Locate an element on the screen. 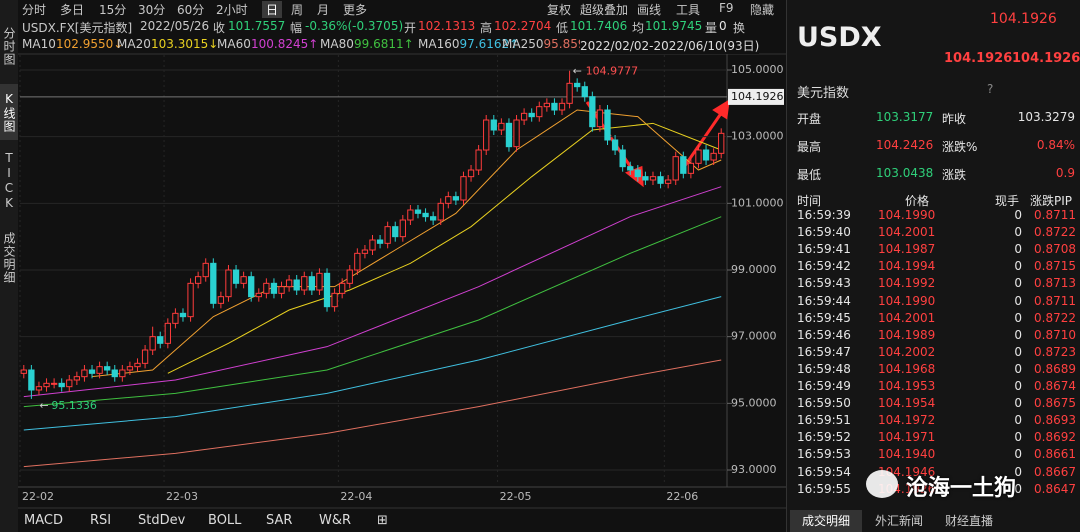 The width and height of the screenshot is (1080, 532). trade-pip: 0.8661 is located at coordinates (1055, 454).